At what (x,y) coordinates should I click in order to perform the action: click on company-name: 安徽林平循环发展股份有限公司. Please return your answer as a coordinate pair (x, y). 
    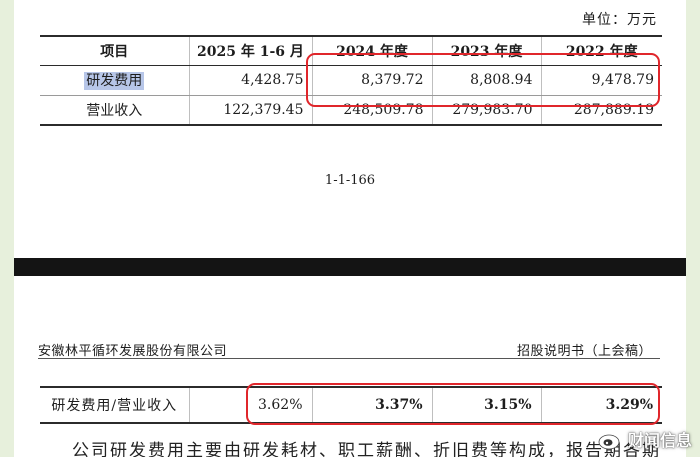
    Looking at the image, I should click on (133, 351).